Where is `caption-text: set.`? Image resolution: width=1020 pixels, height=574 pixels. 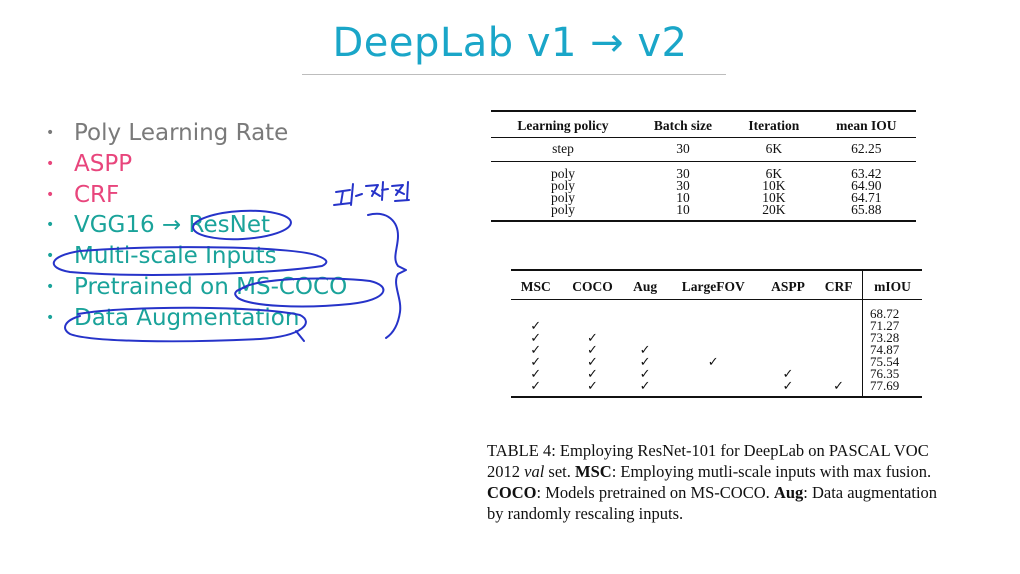
caption-text: set. is located at coordinates (560, 471).